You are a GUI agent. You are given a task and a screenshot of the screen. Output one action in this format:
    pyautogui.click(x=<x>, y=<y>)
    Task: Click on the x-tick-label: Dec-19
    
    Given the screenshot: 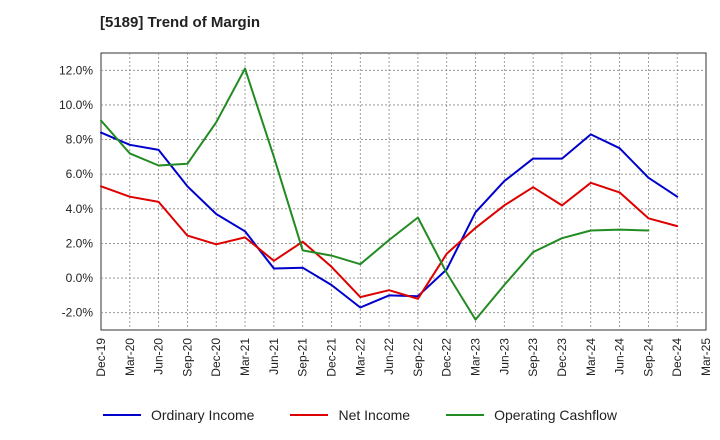 What is the action you would take?
    pyautogui.click(x=101, y=357)
    